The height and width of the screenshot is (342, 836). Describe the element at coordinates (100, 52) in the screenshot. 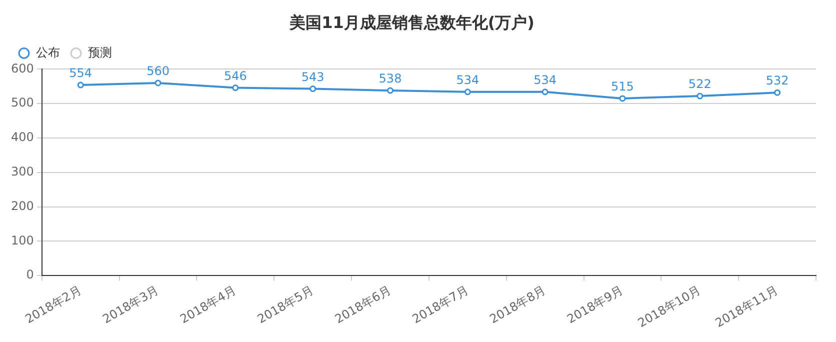

I see `legend-label: 预测` at that location.